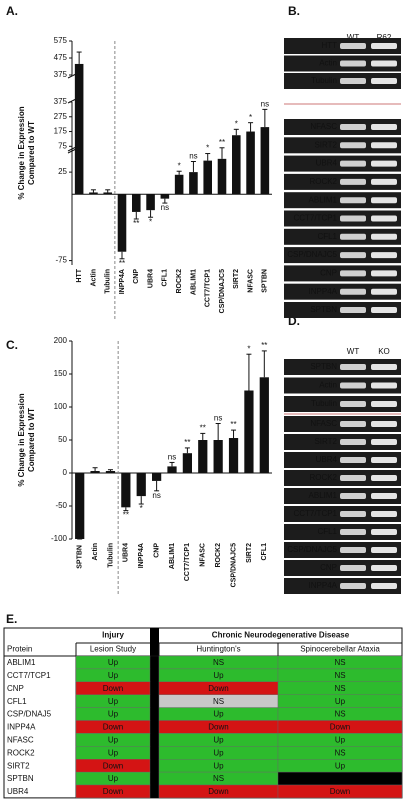  Describe the element at coordinates (323, 291) in the screenshot. I see `protein-label: INPP4A` at that location.